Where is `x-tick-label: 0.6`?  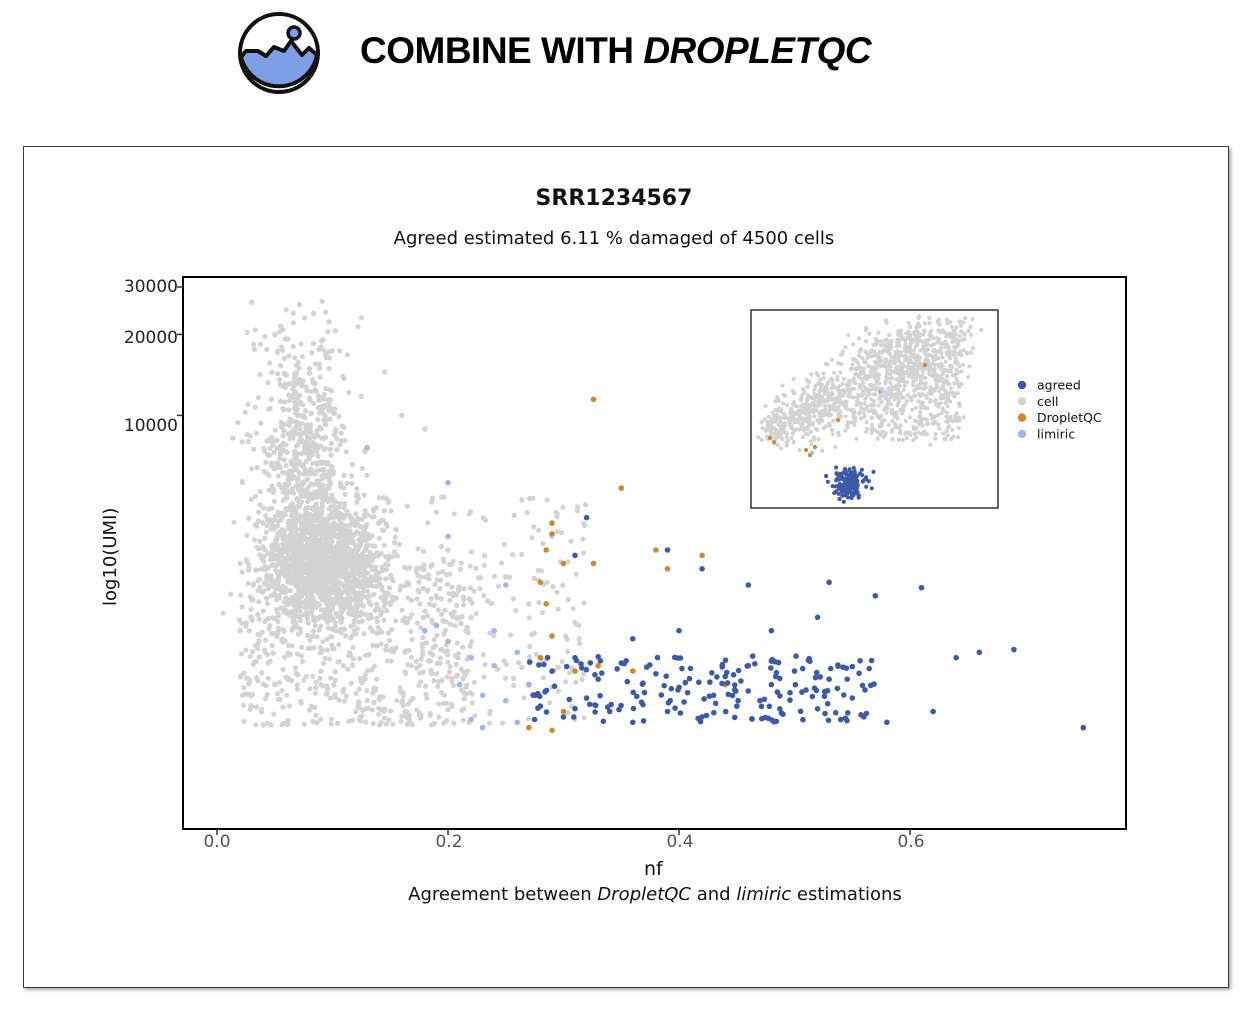 x-tick-label: 0.6 is located at coordinates (911, 842).